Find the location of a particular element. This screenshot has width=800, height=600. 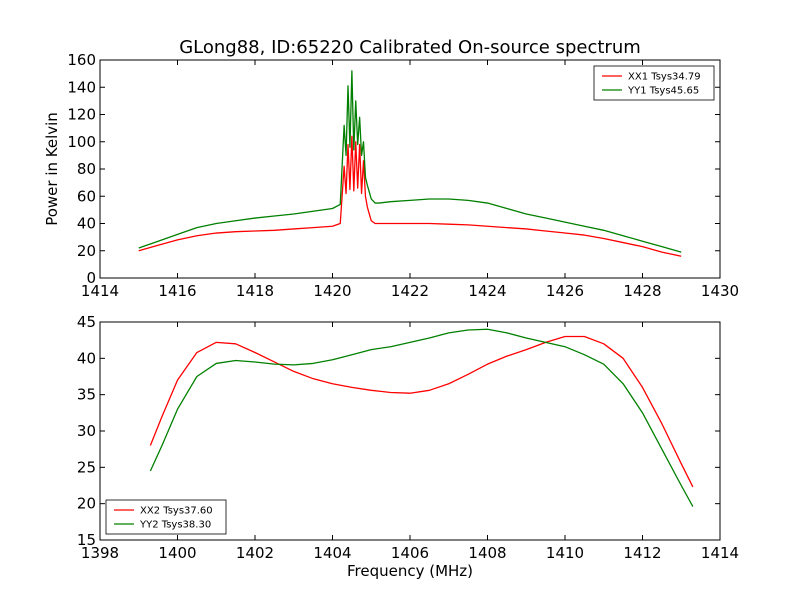

top-y-tick-label: 120 is located at coordinates (81, 115).